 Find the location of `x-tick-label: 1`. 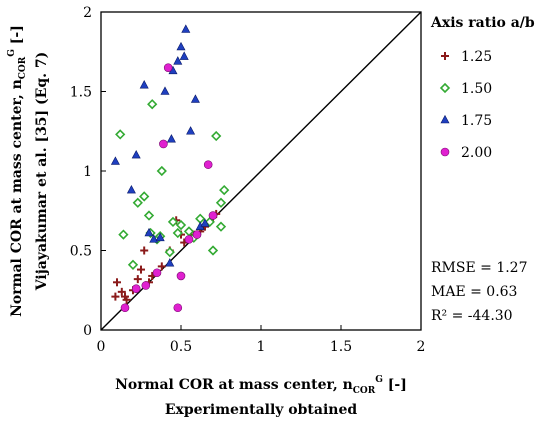

x-tick-label: 1 is located at coordinates (261, 347).